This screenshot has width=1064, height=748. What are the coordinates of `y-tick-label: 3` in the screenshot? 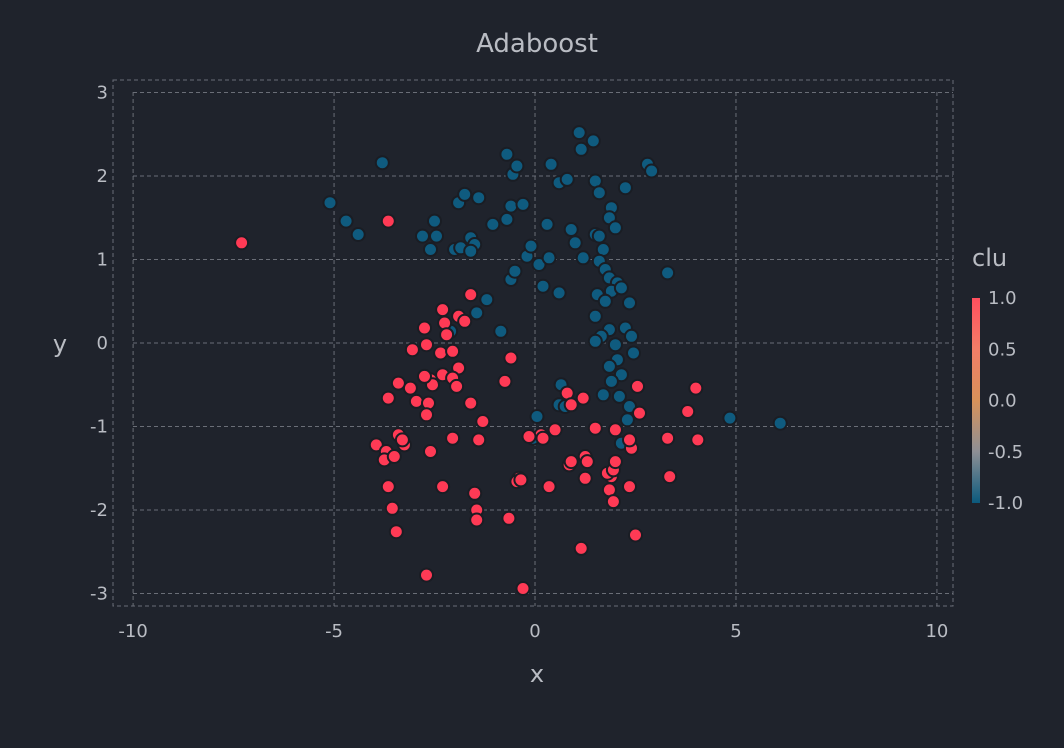 It's located at (102, 93).